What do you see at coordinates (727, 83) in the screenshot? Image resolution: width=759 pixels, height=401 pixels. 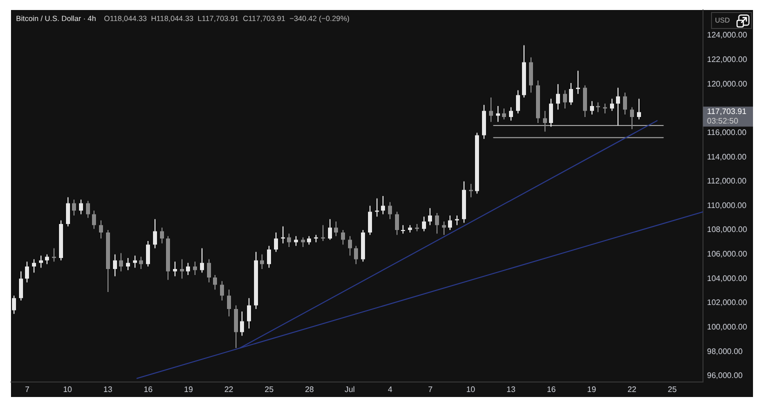 I see `y-tick-label: 120,000.00` at bounding box center [727, 83].